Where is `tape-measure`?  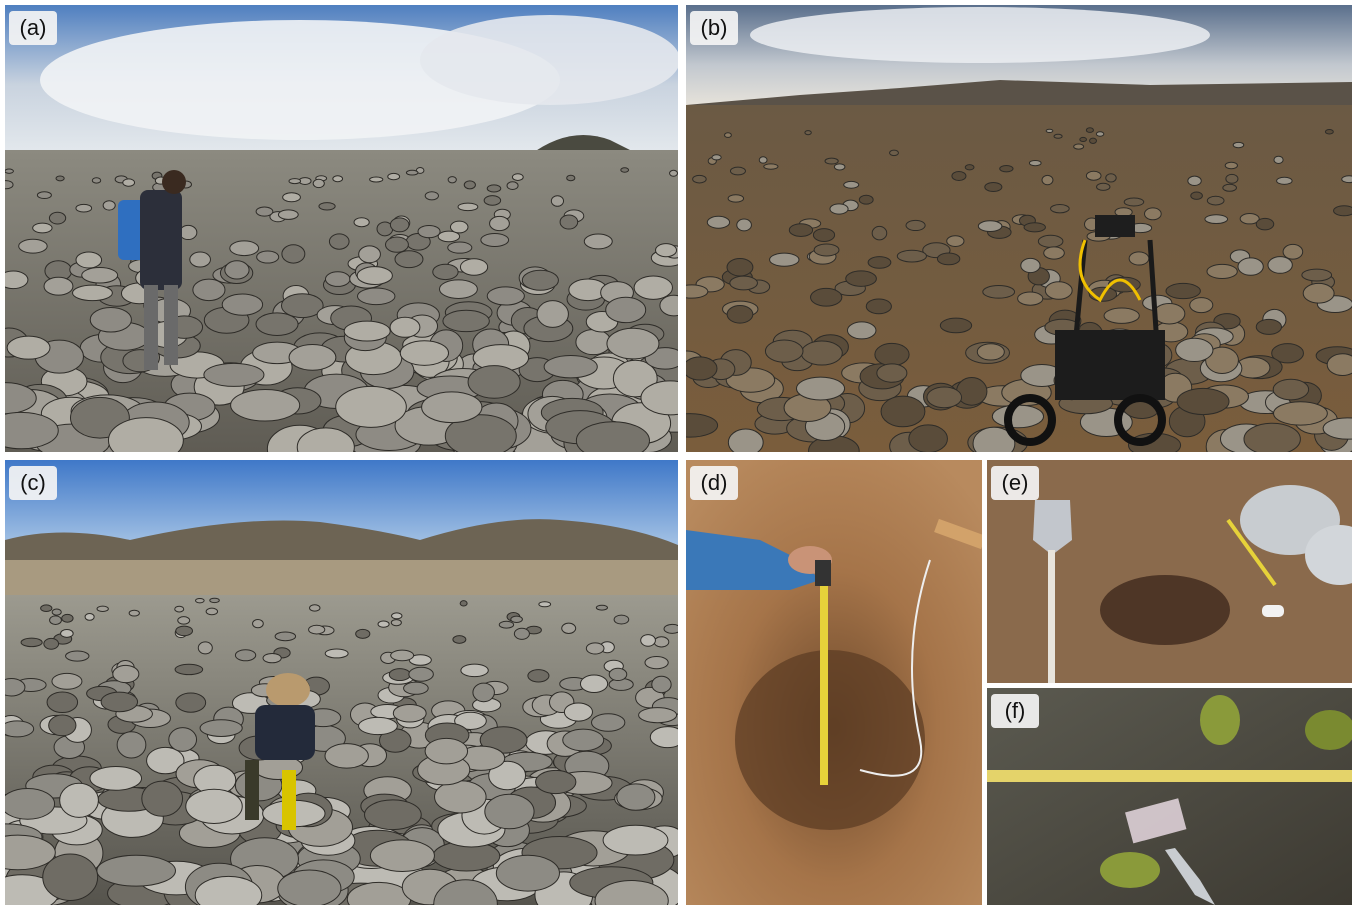
tape-measure is located at coordinates (824, 680).